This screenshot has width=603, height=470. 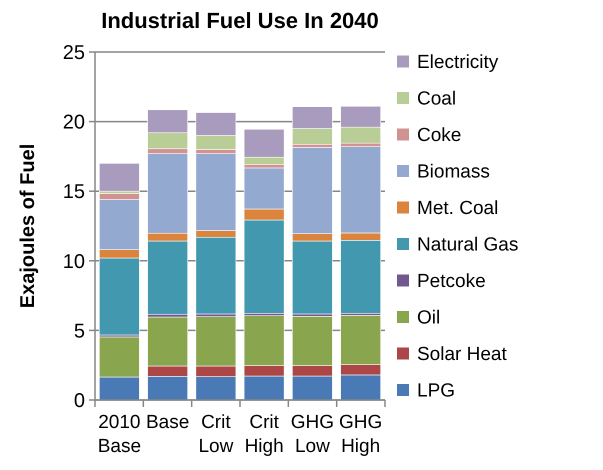 What do you see at coordinates (467, 245) in the screenshot?
I see `legend-label: Natural Gas` at bounding box center [467, 245].